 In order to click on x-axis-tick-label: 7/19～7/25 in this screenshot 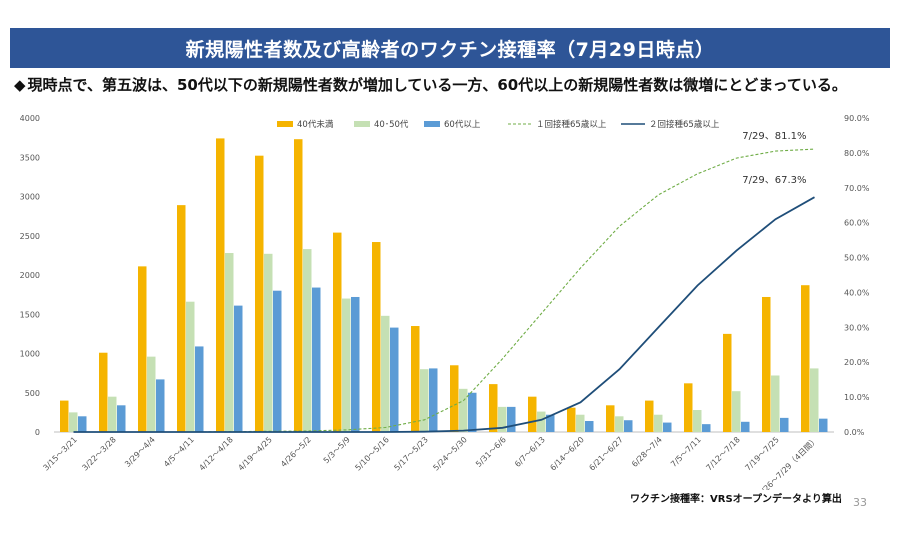, I will do `click(761, 453)`.